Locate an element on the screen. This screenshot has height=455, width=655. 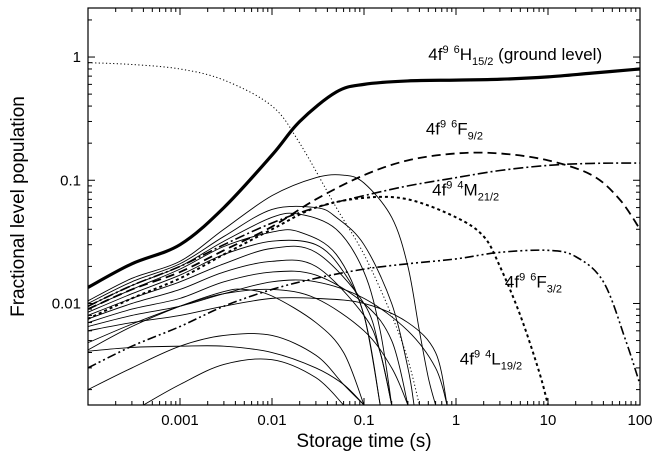
y-tick-label: 0.01 is located at coordinates (66, 303).